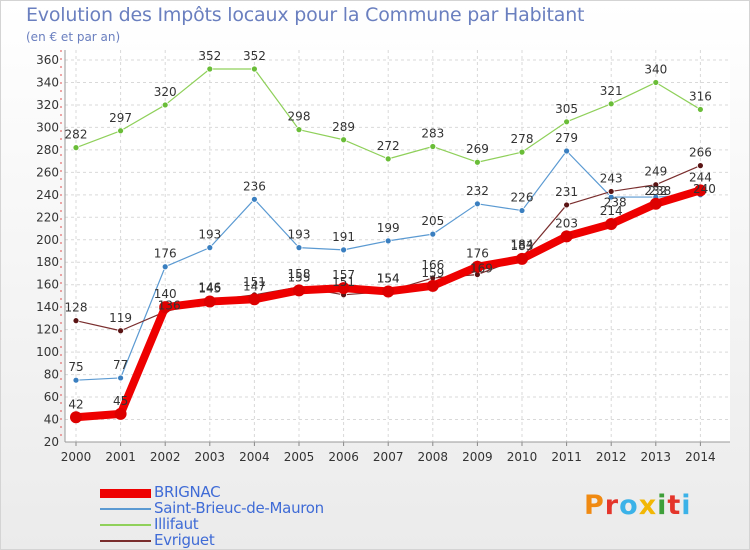 This screenshot has height=550, width=750. Describe the element at coordinates (184, 540) in the screenshot. I see `legend-label: Evriguet` at that location.